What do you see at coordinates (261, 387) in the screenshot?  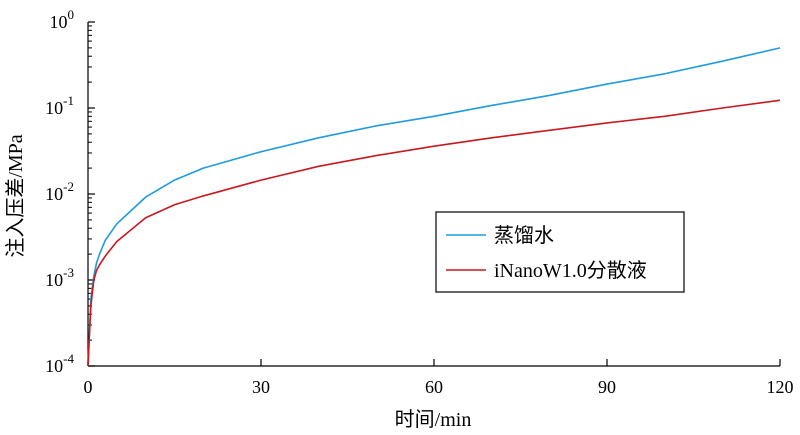 I see `x-tick-label: 30` at bounding box center [261, 387].